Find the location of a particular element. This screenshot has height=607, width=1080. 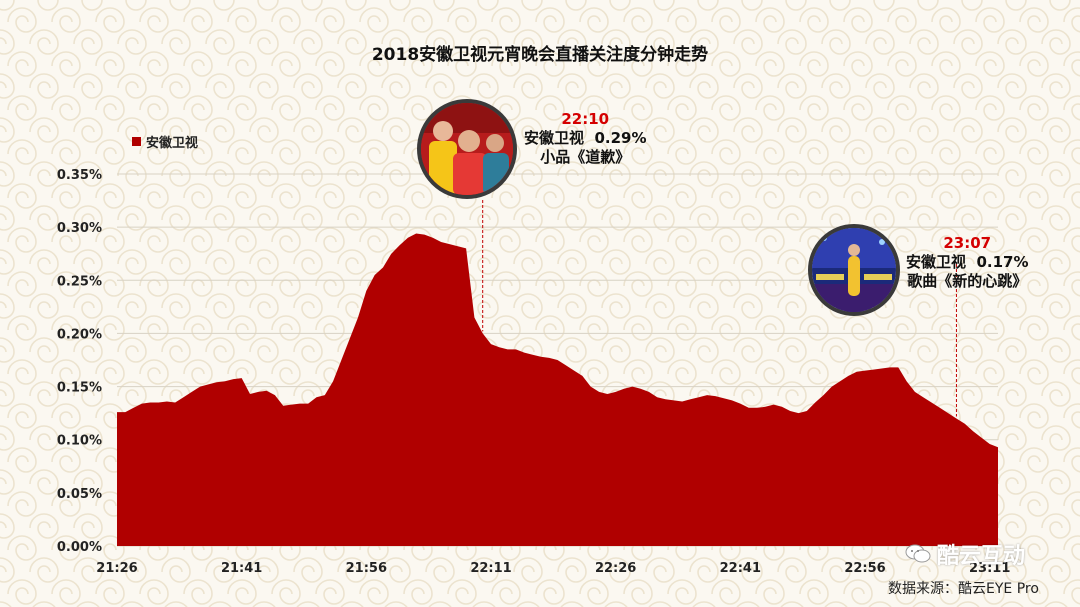

annotation-time: 22:10 is located at coordinates (585, 119).